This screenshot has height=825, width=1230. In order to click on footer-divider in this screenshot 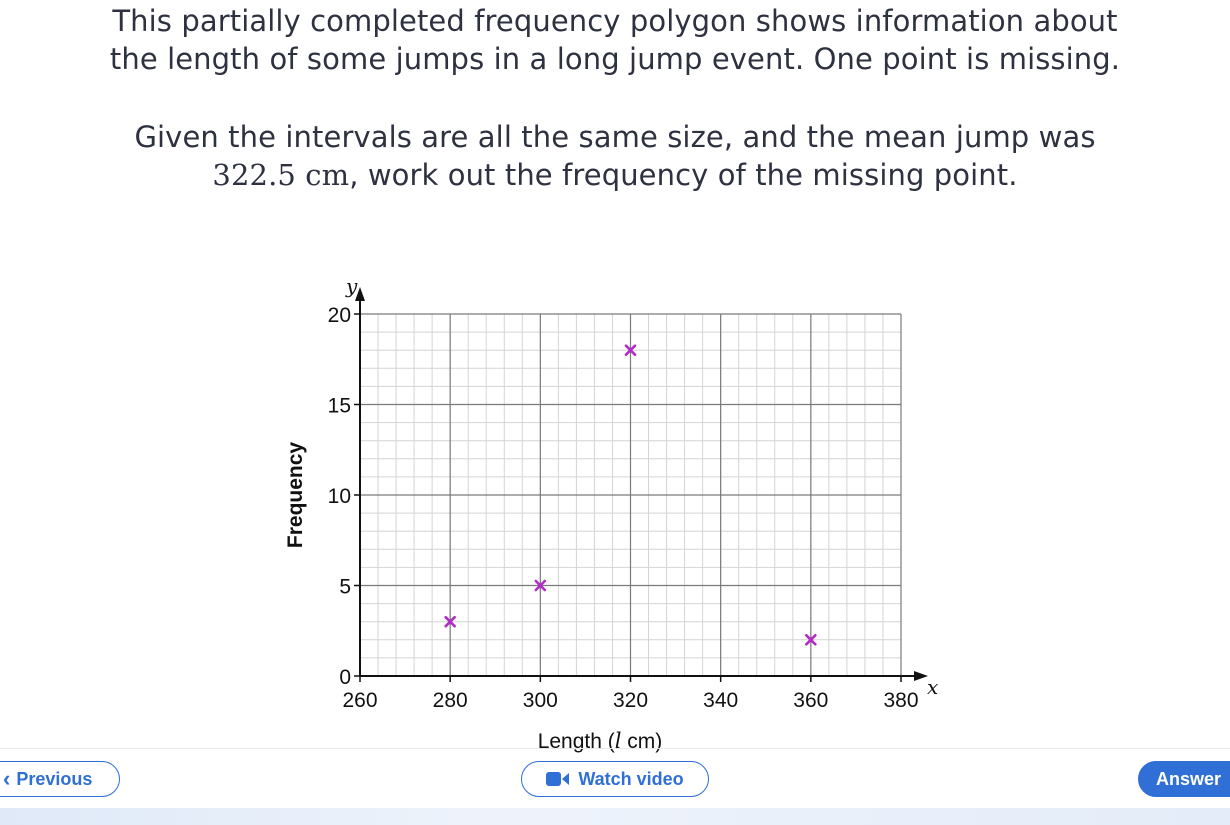, I will do `click(615, 748)`.